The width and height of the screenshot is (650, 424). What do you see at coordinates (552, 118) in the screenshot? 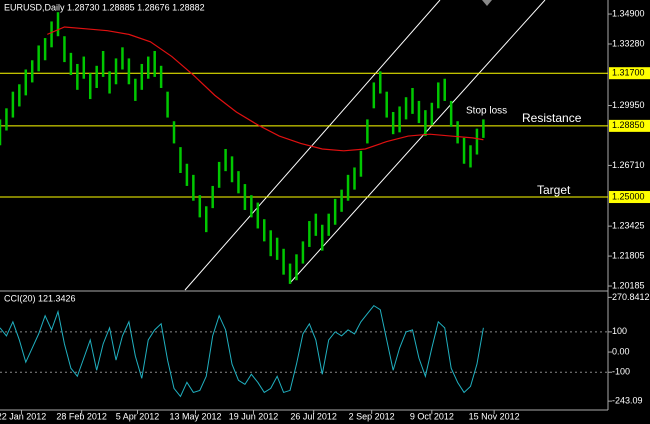
I see `annotation: Resistance` at bounding box center [552, 118].